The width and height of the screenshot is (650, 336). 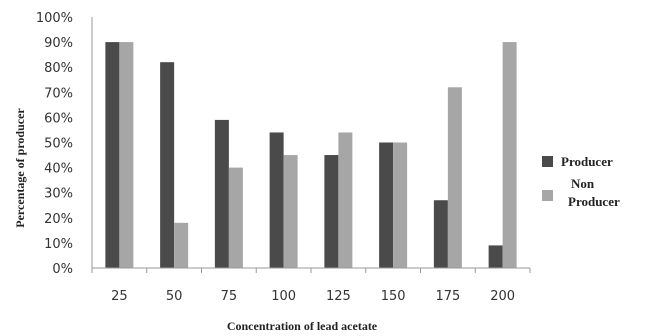 What do you see at coordinates (547, 195) in the screenshot?
I see `legend-swatch-non-producer` at bounding box center [547, 195].